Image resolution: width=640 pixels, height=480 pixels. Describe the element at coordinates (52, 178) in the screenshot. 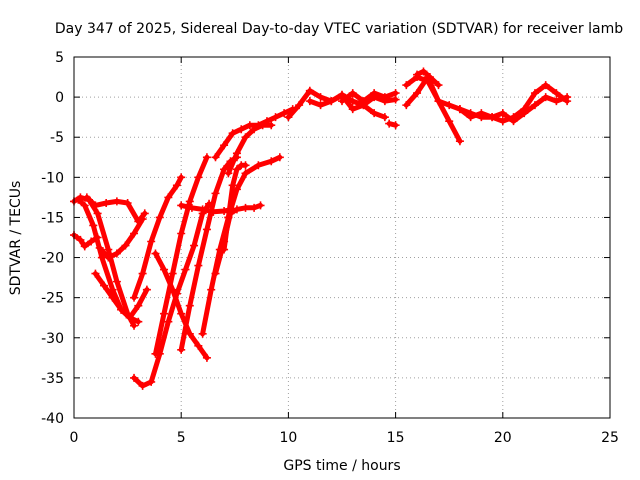

I see `y-tick-label: -10` at that location.